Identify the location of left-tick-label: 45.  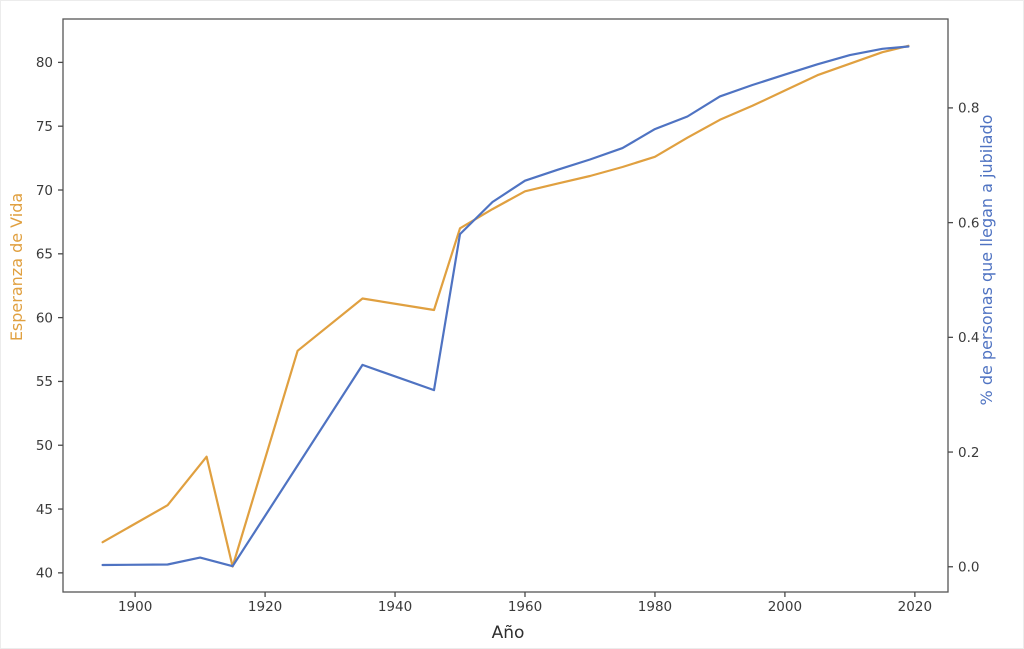
(44, 510).